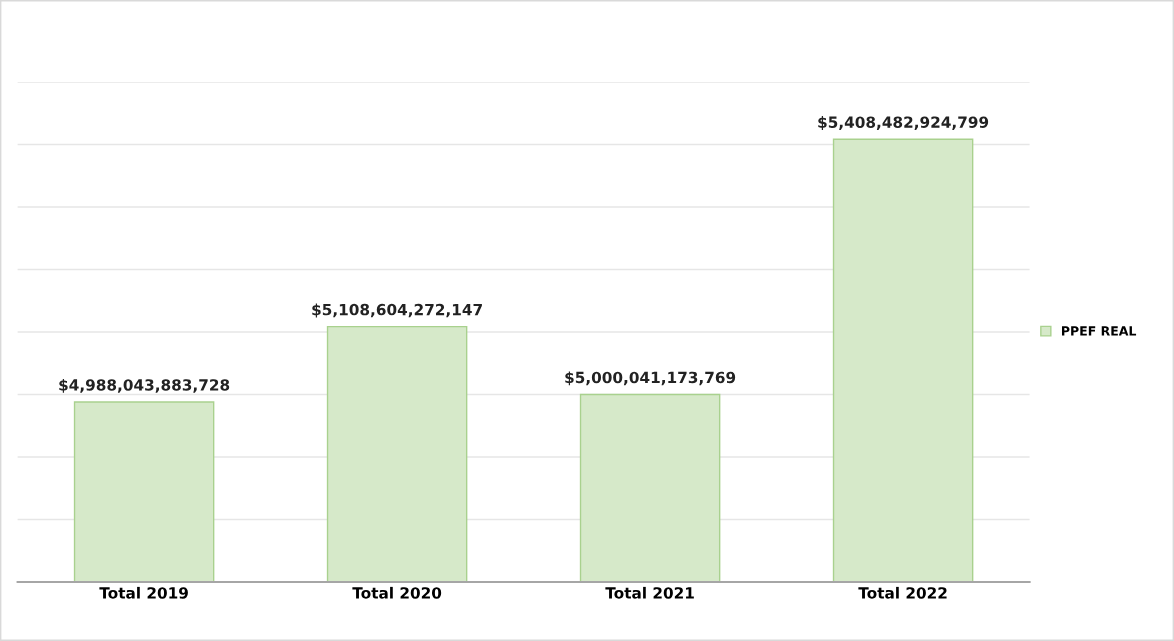 The width and height of the screenshot is (1174, 641). Describe the element at coordinates (143, 592) in the screenshot. I see `x-tick-label: Total 2019` at that location.